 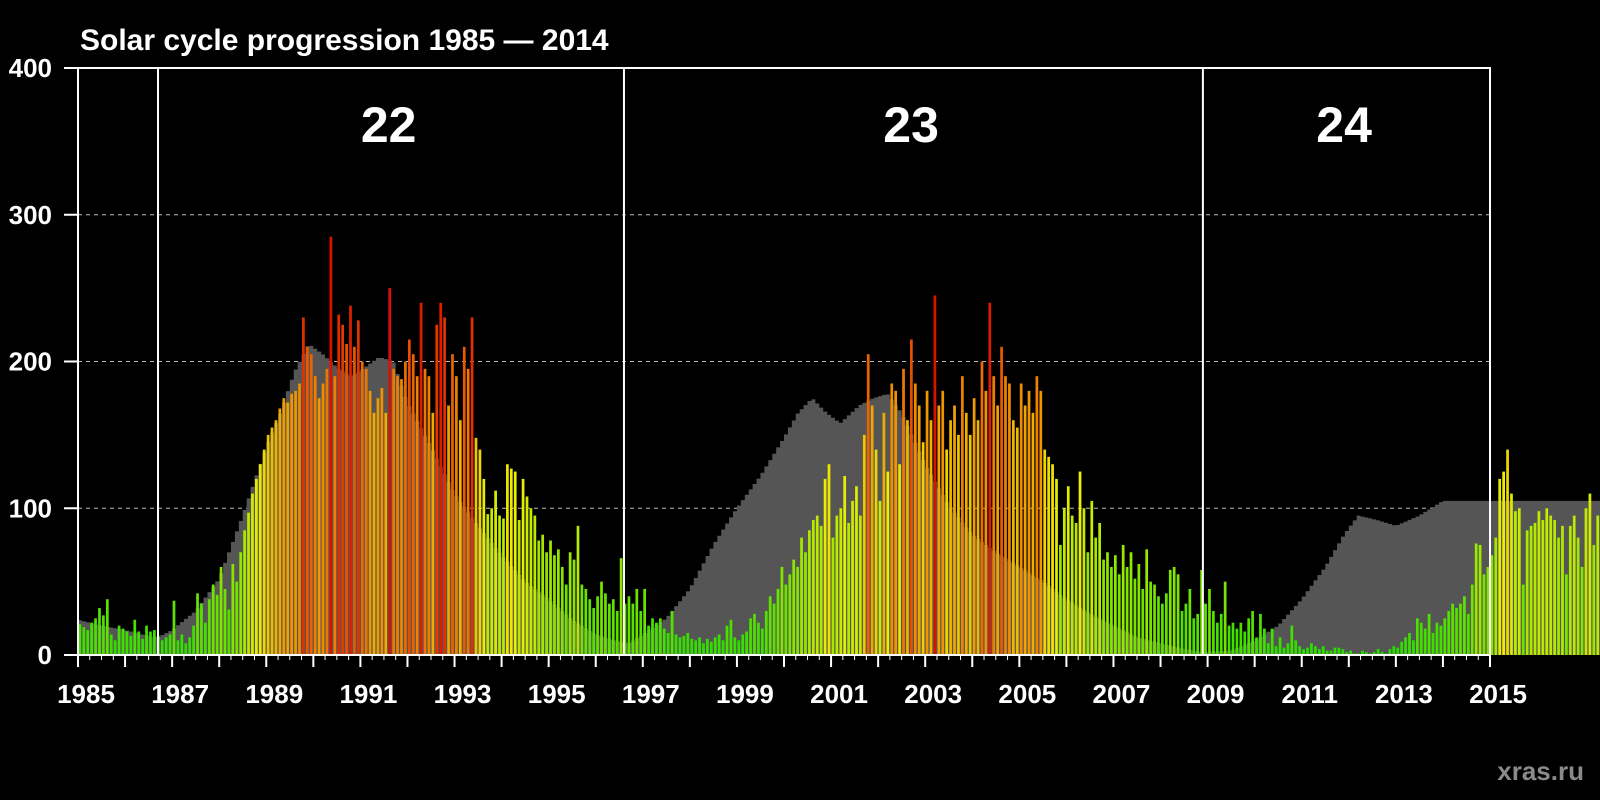 I want to click on x-tick-label: 2003, so click(x=933, y=694).